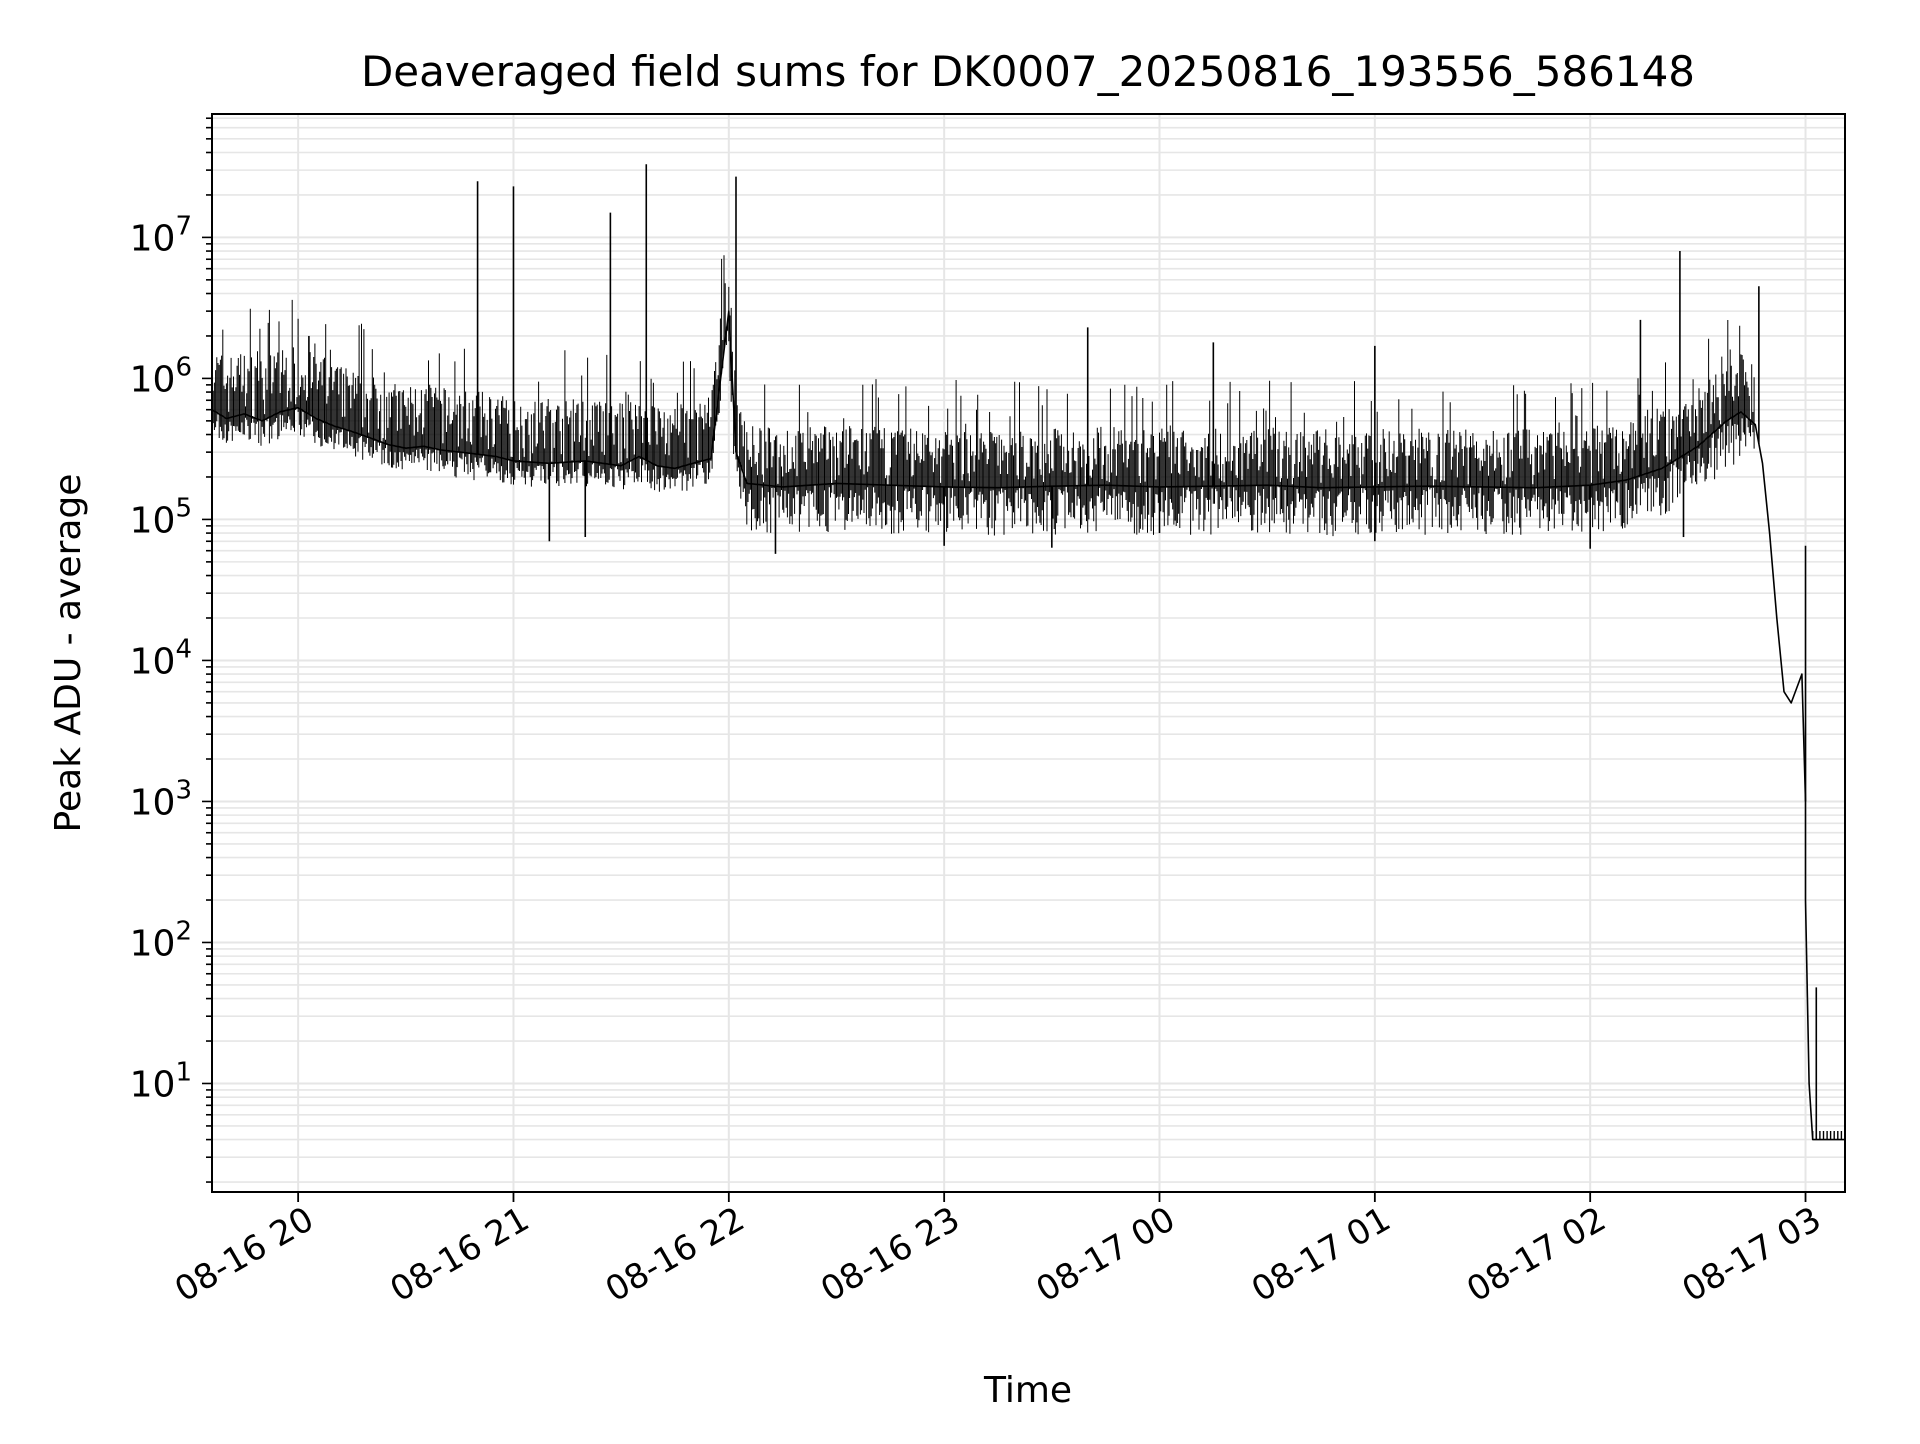  What do you see at coordinates (161, 235) in the screenshot?
I see `y-tick-label: 10⁷` at bounding box center [161, 235].